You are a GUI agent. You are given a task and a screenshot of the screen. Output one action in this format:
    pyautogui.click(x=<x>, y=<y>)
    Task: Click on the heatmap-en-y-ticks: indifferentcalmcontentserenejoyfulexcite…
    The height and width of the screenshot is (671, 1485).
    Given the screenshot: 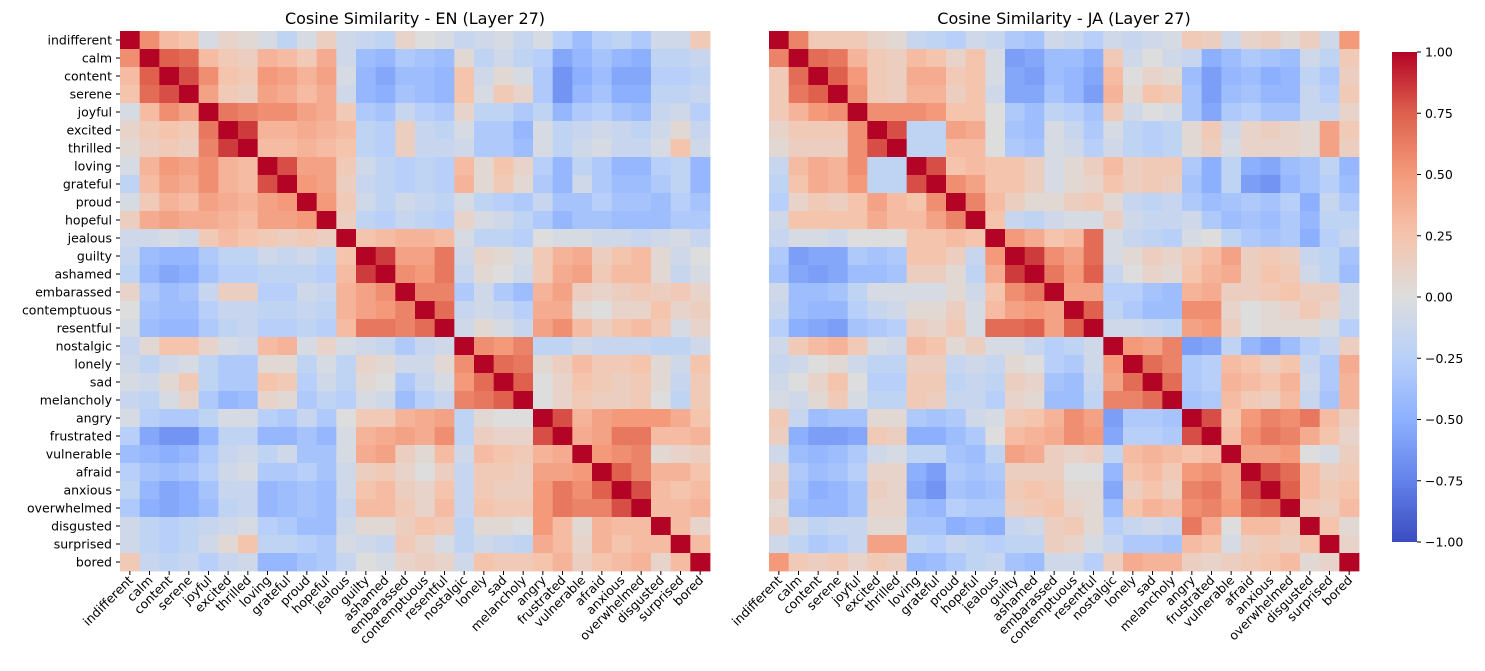 What is the action you would take?
    pyautogui.click(x=71, y=301)
    